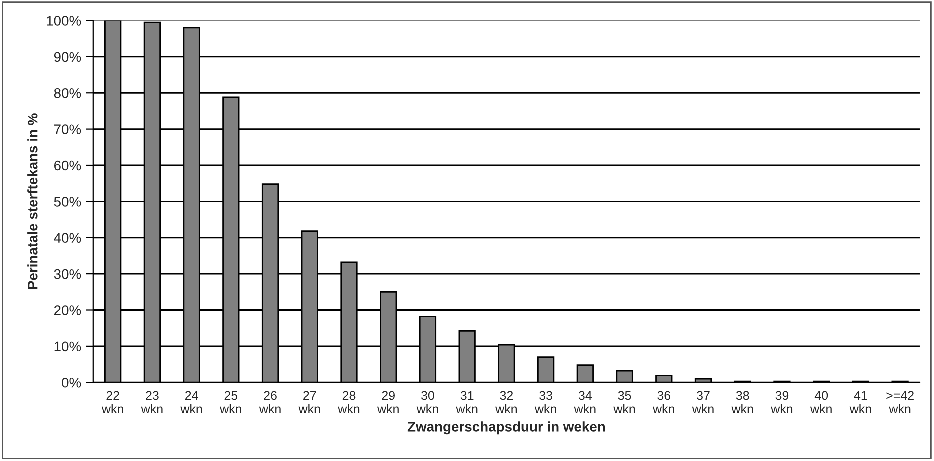  What do you see at coordinates (68, 238) in the screenshot?
I see `y-tick-label: 40%` at bounding box center [68, 238].